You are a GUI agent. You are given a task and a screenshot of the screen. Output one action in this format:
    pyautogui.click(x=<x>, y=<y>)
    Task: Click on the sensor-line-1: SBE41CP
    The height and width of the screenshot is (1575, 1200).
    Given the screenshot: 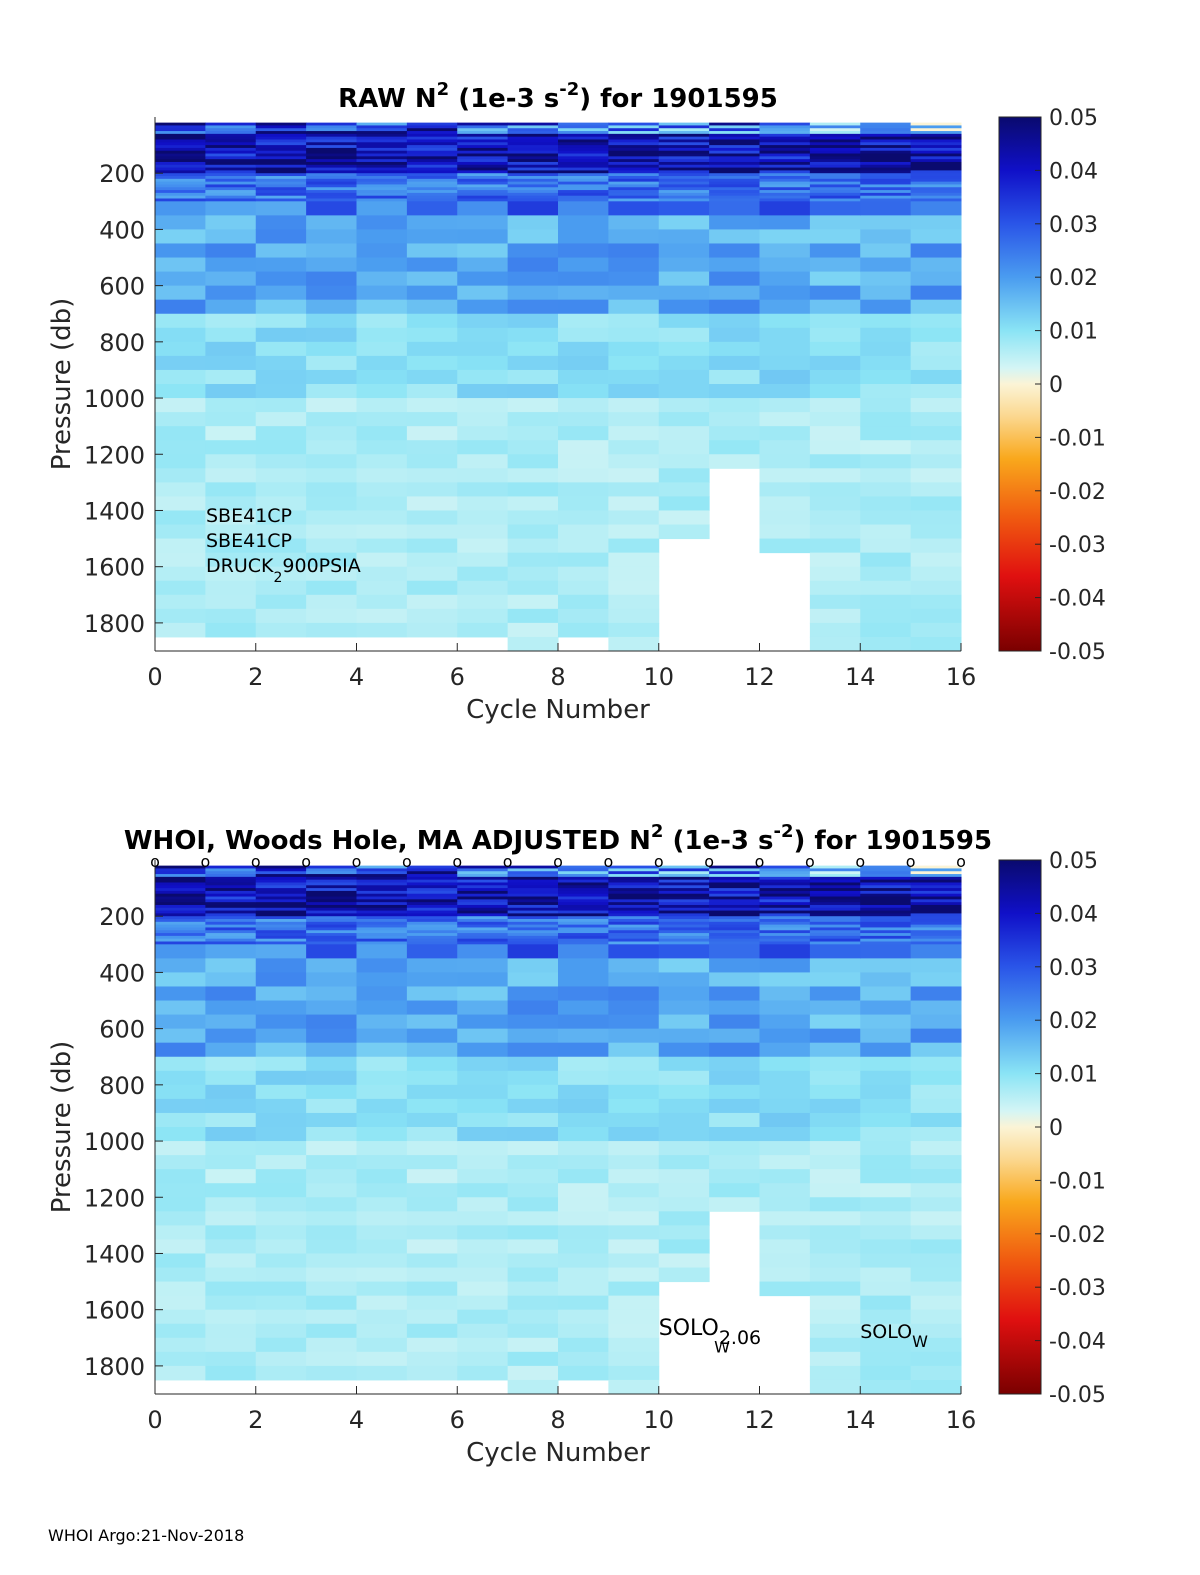 What is the action you would take?
    pyautogui.click(x=249, y=516)
    